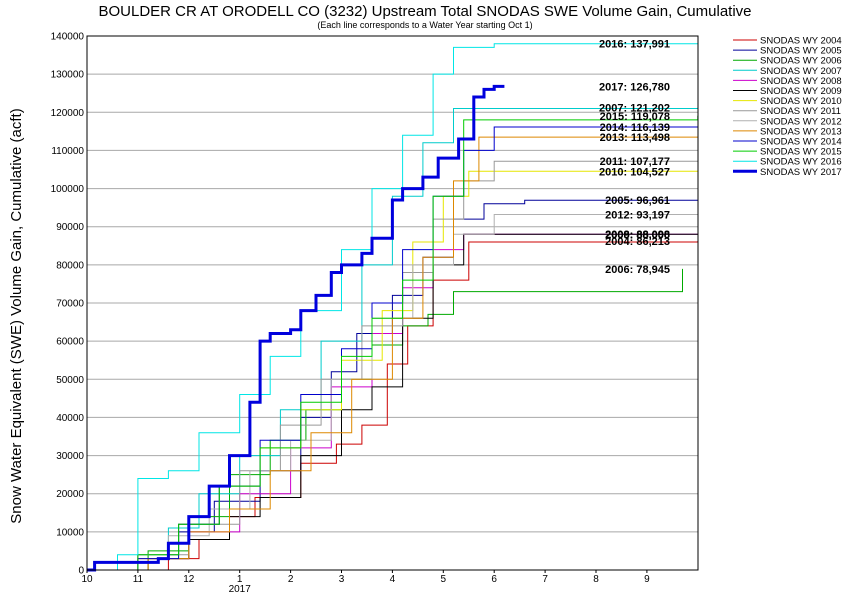 This screenshot has width=850, height=600. Describe the element at coordinates (637, 216) in the screenshot. I see `value-annotation: 2012: 93,197` at that location.